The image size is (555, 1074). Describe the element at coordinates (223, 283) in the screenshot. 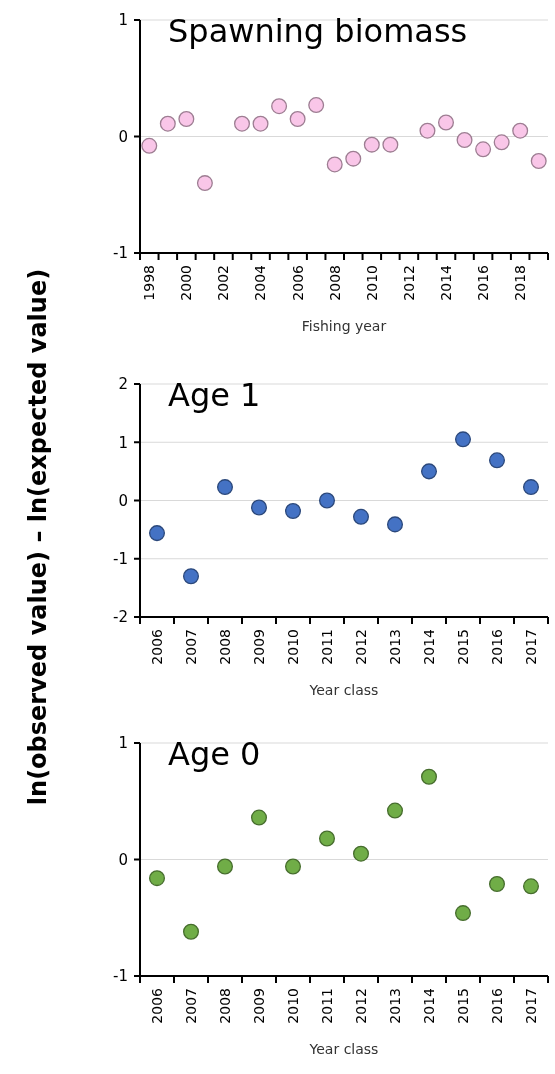

I see `x-tick-label: 2002` at that location.